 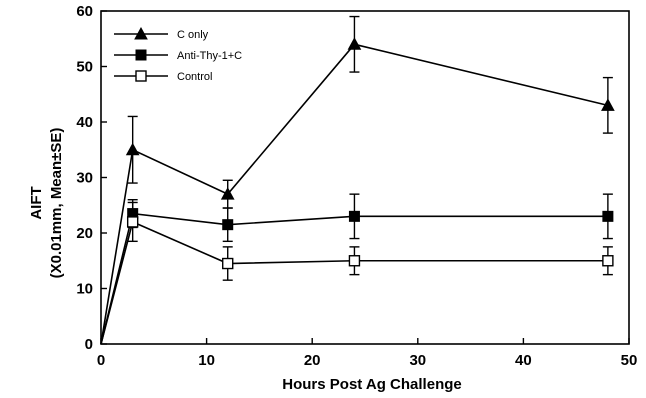 What do you see at coordinates (312, 360) in the screenshot?
I see `x-tick-label: 20` at bounding box center [312, 360].